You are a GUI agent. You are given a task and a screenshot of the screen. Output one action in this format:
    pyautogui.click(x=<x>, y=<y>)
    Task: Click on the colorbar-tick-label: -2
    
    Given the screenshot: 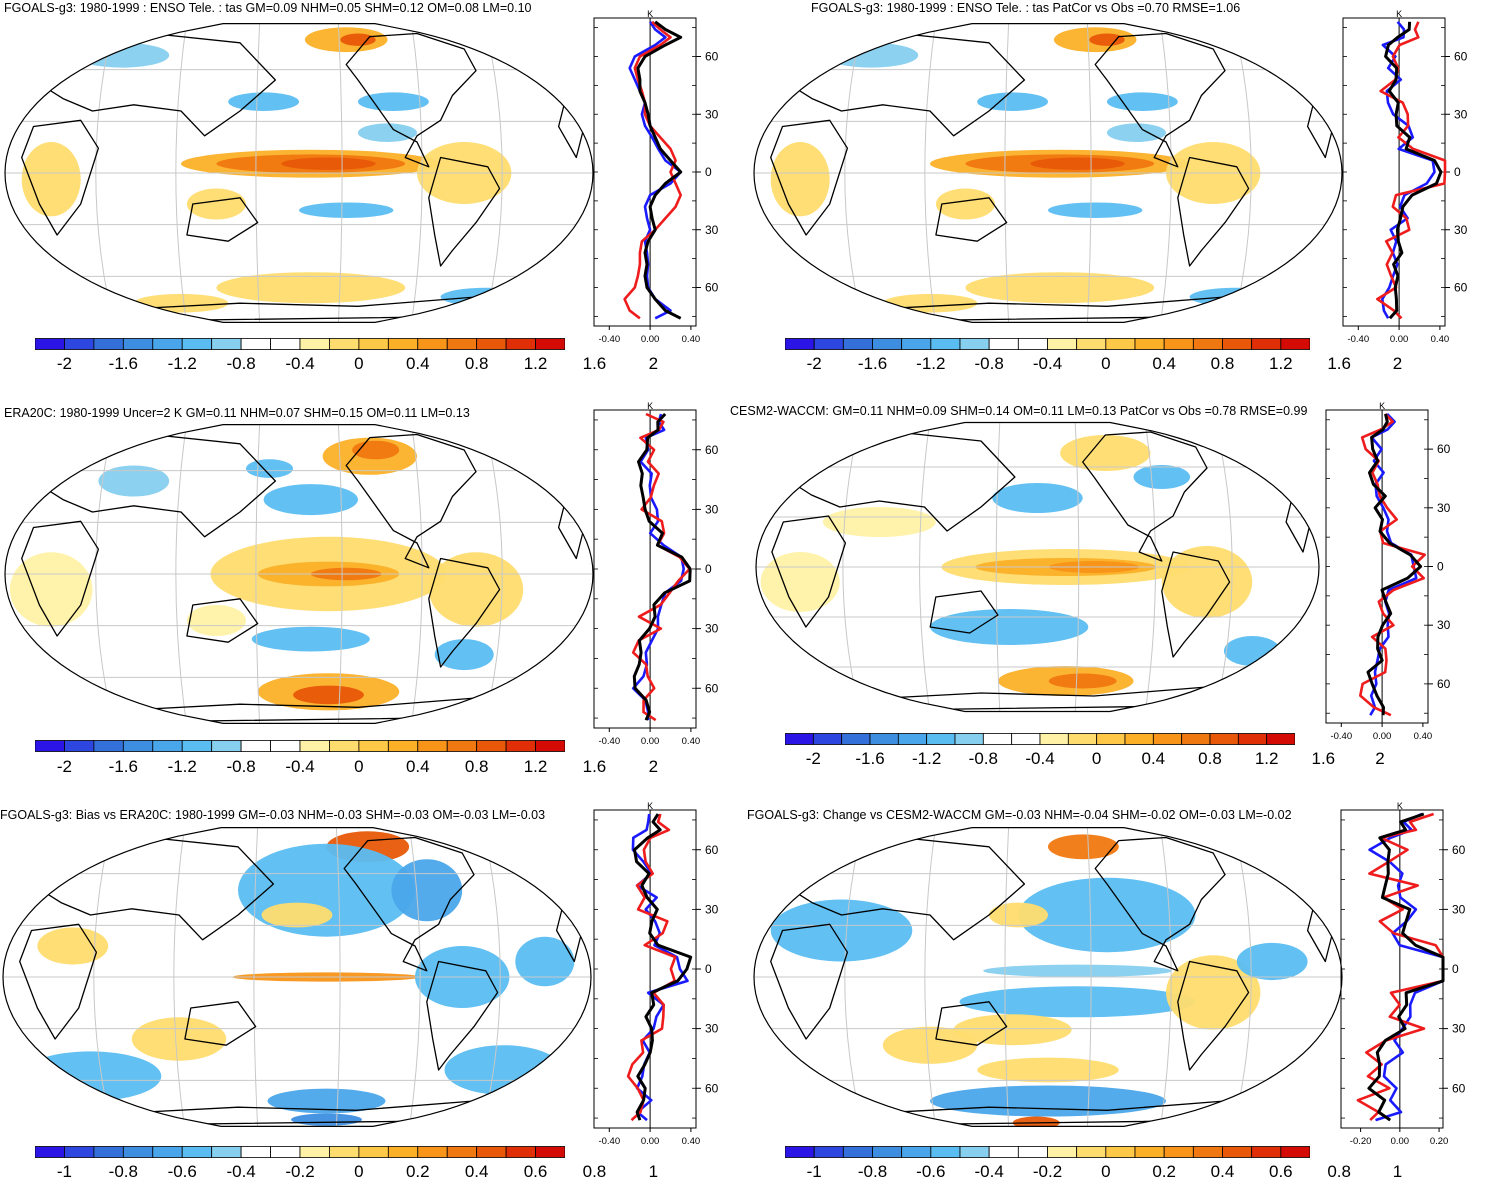 What is the action you would take?
    pyautogui.click(x=813, y=758)
    